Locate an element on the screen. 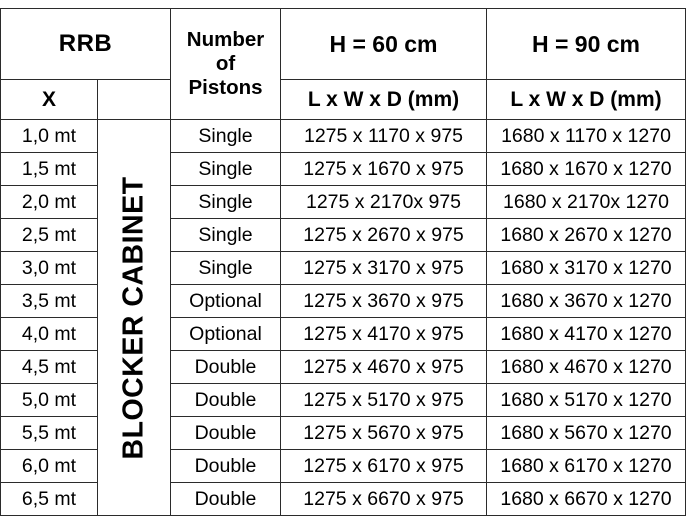  cell-x-length: 1,5 mt is located at coordinates (49, 169).